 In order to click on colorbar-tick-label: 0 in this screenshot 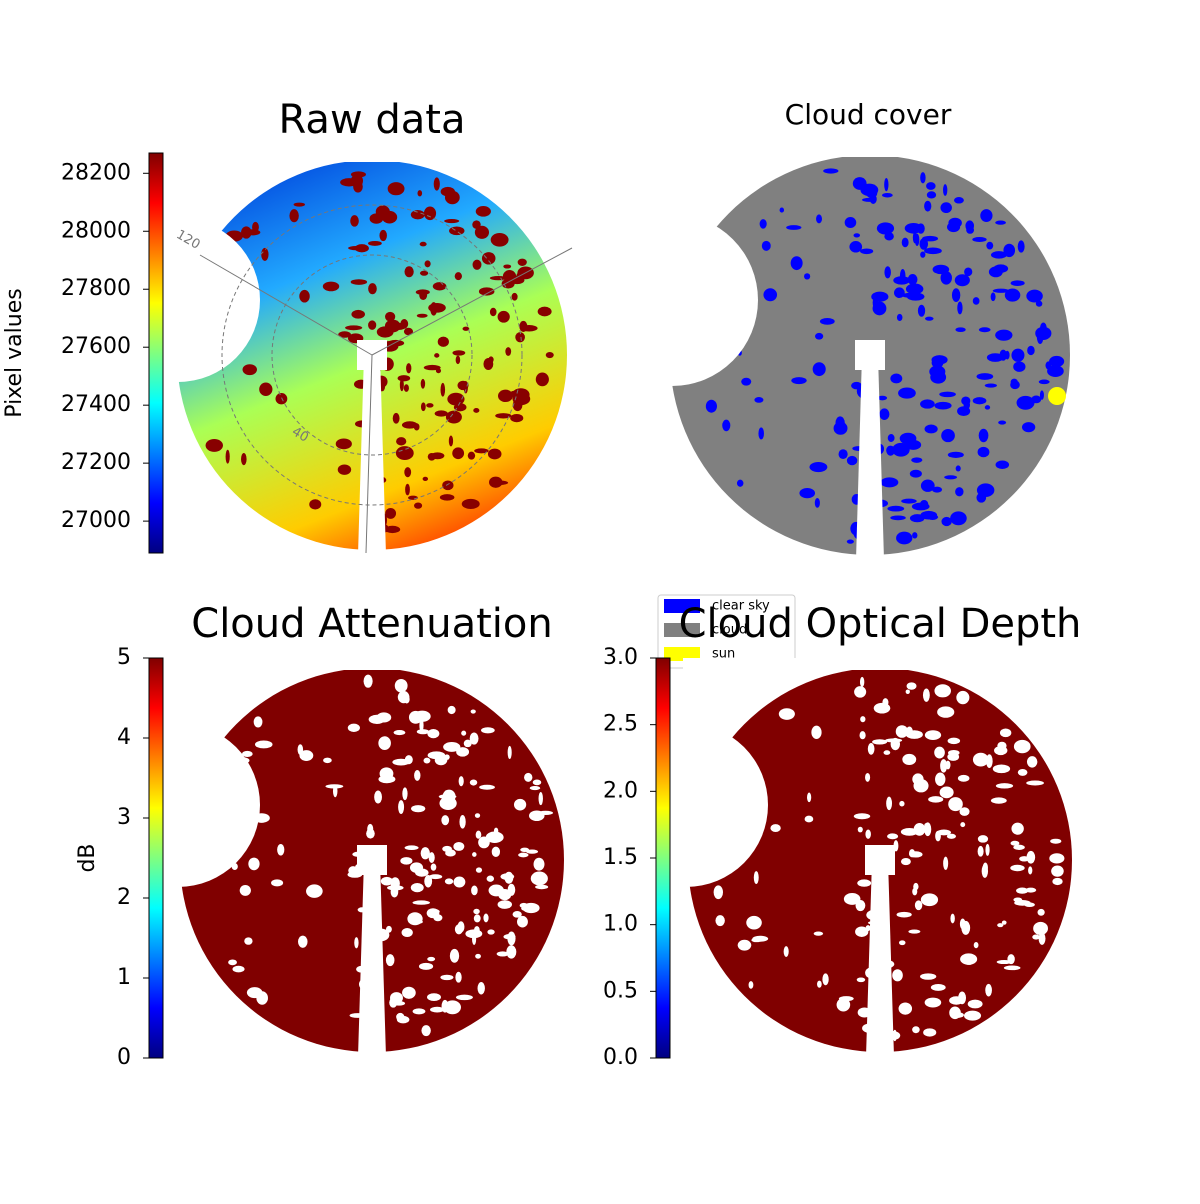, I will do `click(124, 1057)`.